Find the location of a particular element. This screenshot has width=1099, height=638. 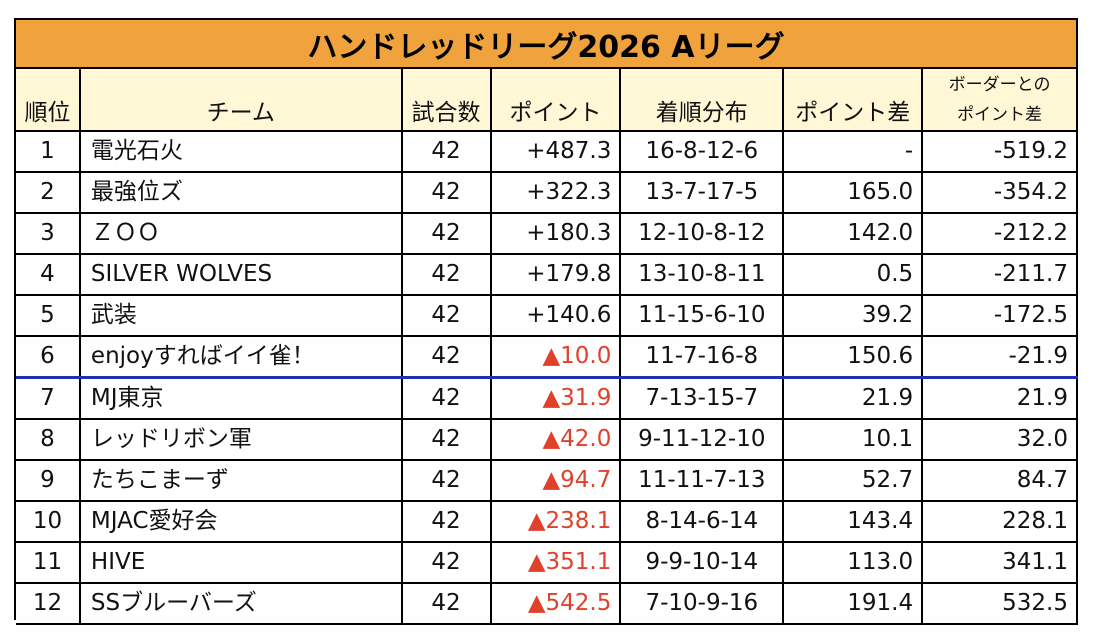

cell-point-diff: 10.1 is located at coordinates (853, 440).